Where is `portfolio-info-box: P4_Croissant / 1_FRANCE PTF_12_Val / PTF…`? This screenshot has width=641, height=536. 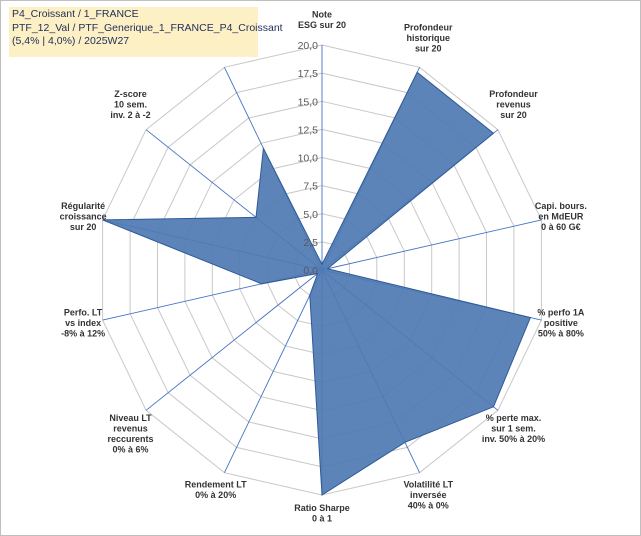
portfolio-info-box: P4_Croissant / 1_FRANCE PTF_12_Val / PTF… is located at coordinates (146, 32).